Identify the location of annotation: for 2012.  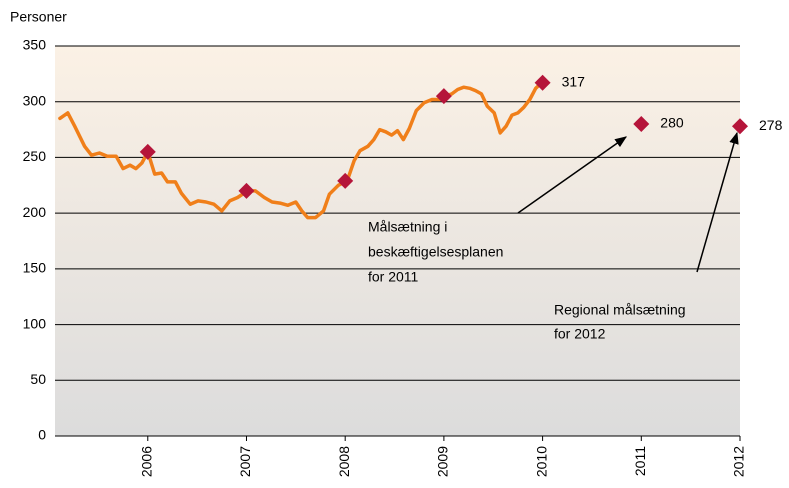
(580, 334).